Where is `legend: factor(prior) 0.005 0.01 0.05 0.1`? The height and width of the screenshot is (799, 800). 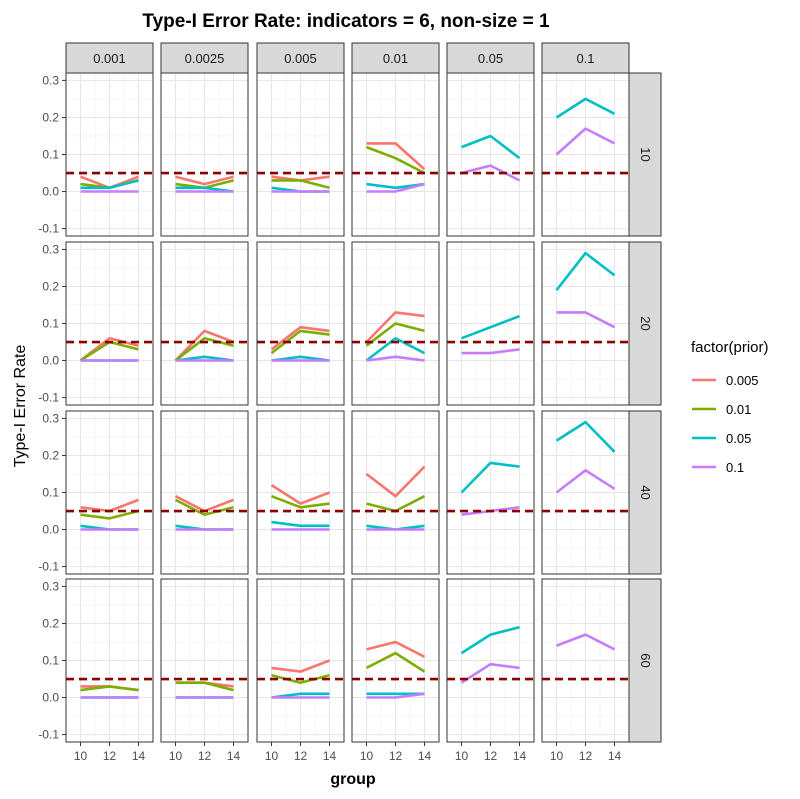
legend: factor(prior) 0.005 0.01 0.05 0.1 is located at coordinates (730, 407).